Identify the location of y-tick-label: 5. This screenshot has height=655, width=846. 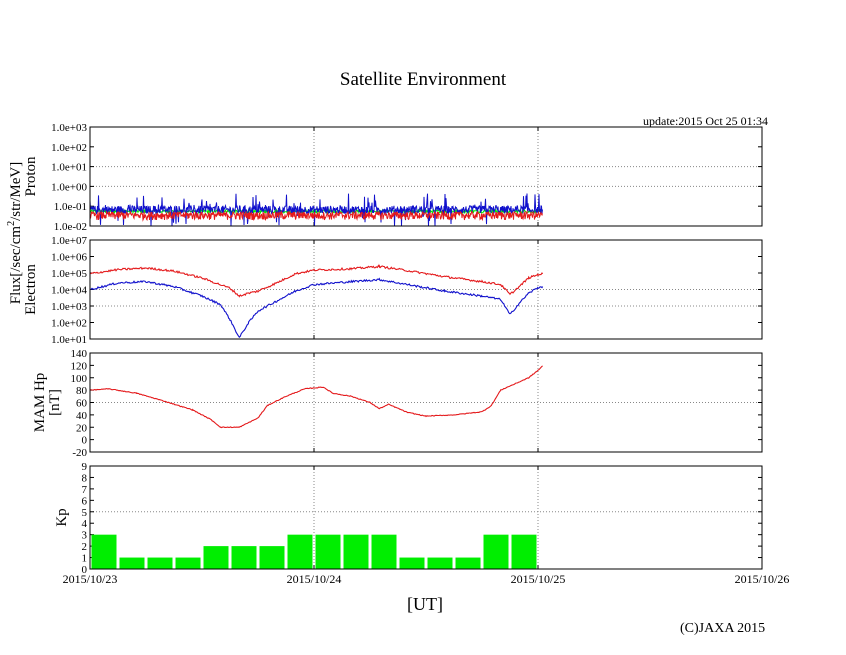
(85, 513).